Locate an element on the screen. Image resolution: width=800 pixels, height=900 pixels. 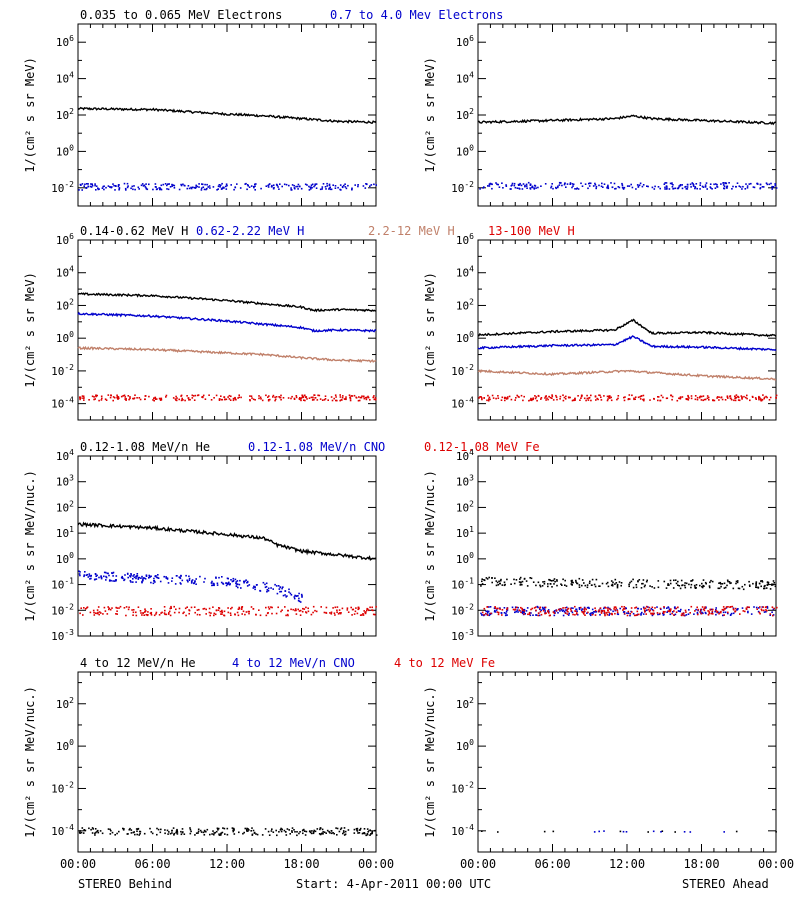
x-tick-label: 18:00 is located at coordinates (301, 864).